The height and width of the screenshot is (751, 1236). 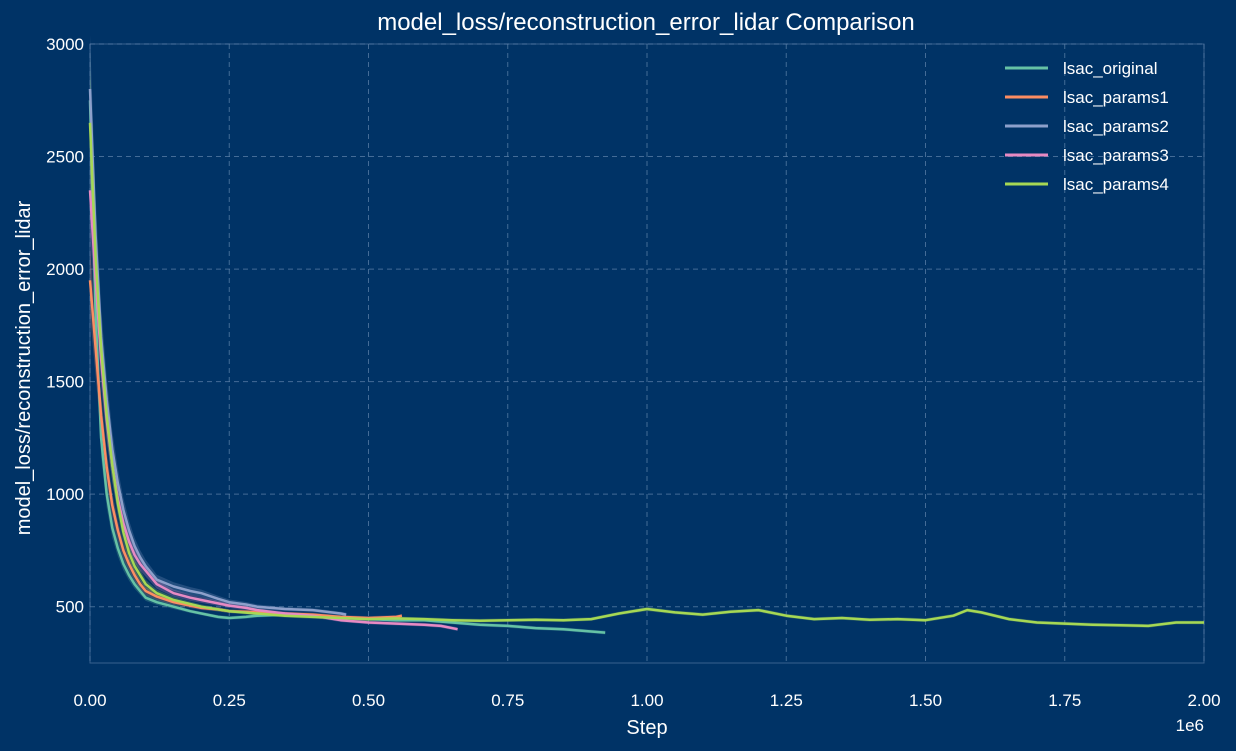 I want to click on y-tick-label: 1500, so click(x=65, y=382).